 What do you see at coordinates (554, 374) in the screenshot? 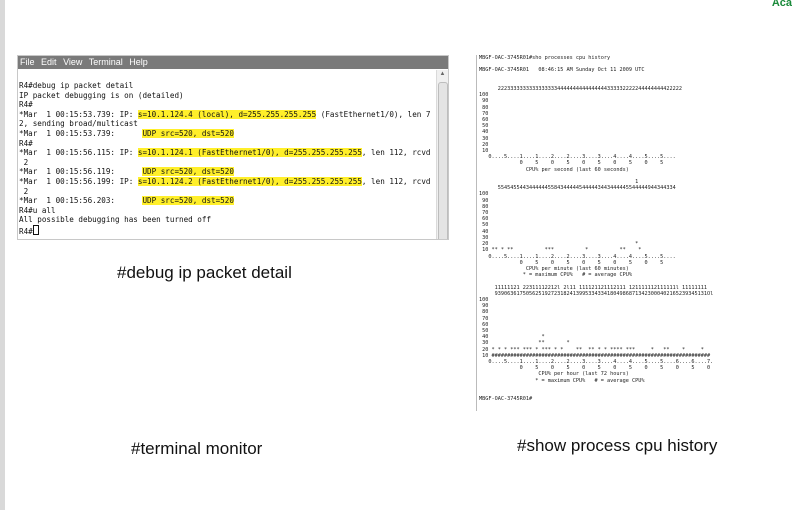
I see `cpu-history-line: CPU% per hour (last 72 hours)` at bounding box center [554, 374].